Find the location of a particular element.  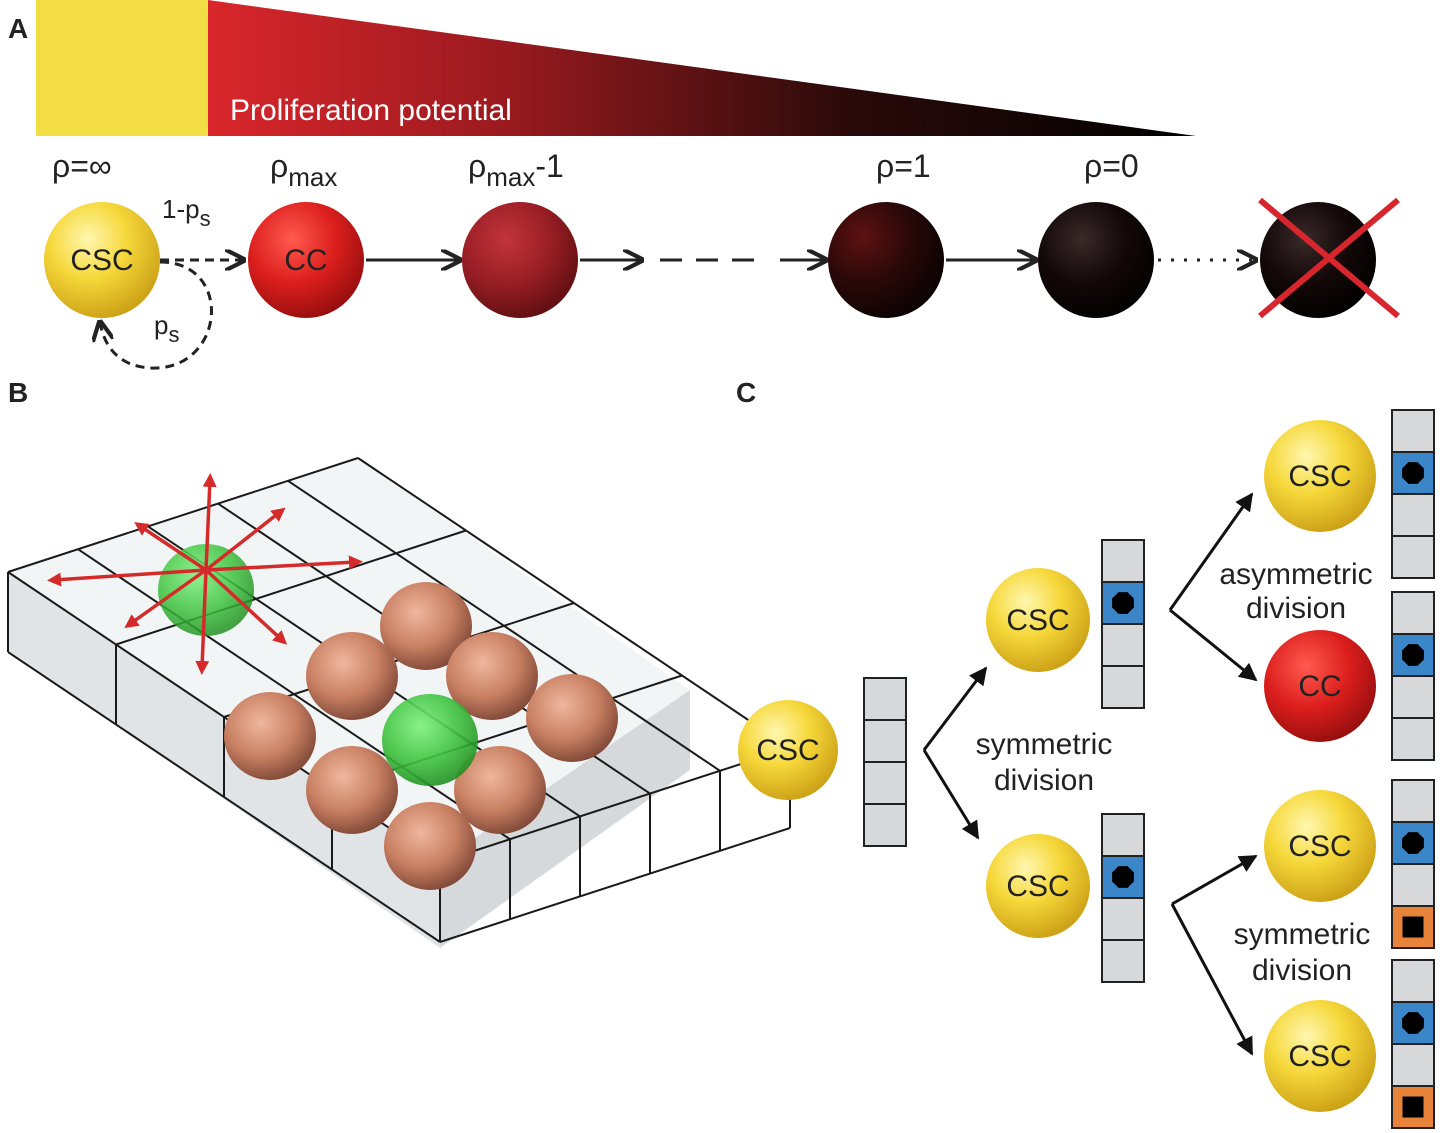

upper-marker-column is located at coordinates (1123, 624).